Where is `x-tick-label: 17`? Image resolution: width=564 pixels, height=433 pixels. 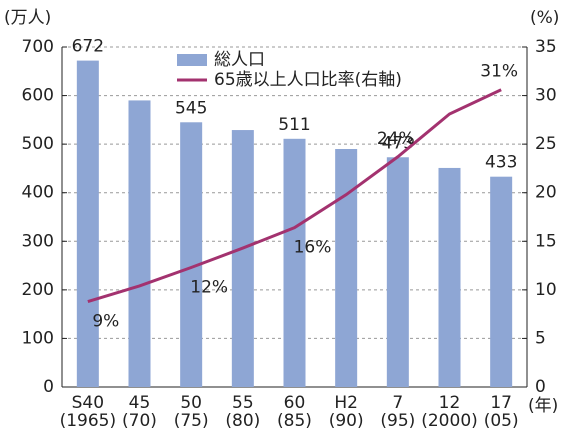
x-tick-label: 17 is located at coordinates (501, 403).